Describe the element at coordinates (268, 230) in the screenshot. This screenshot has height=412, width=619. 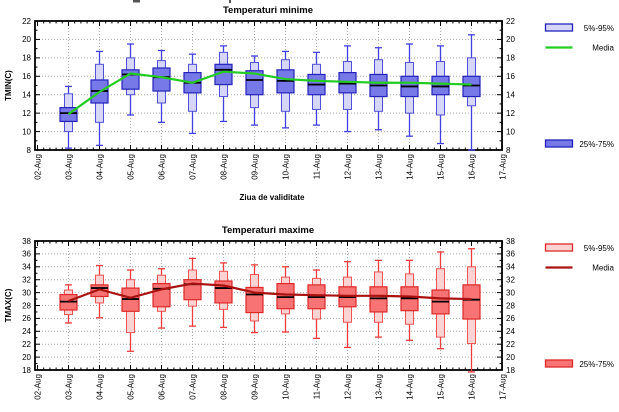
I see `chart-title-tmax: Temperaturi maxime` at that location.